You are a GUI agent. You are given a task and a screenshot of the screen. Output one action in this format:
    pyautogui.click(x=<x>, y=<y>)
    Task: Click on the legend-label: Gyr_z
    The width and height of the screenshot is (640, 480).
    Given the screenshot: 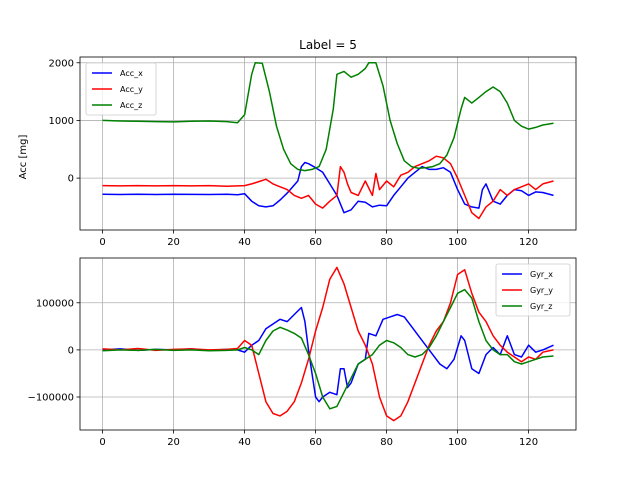 What is the action you would take?
    pyautogui.click(x=541, y=306)
    